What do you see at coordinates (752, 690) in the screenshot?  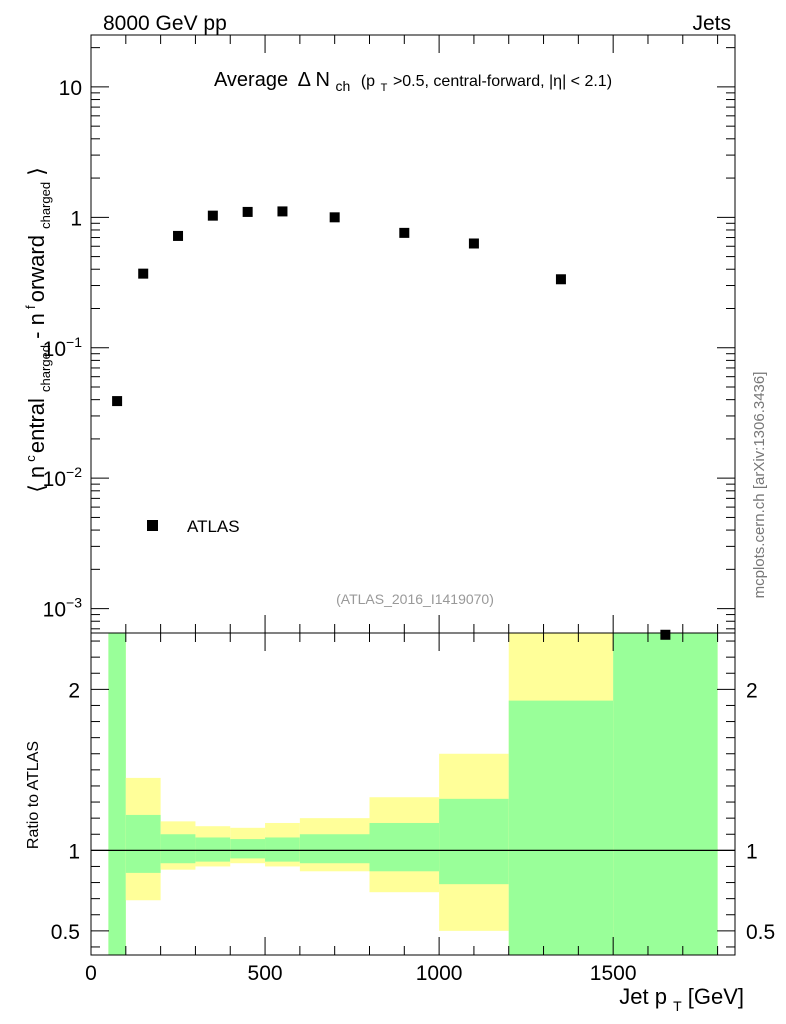 I see `ratio-y-tick-label-right-2: 2` at bounding box center [752, 690].